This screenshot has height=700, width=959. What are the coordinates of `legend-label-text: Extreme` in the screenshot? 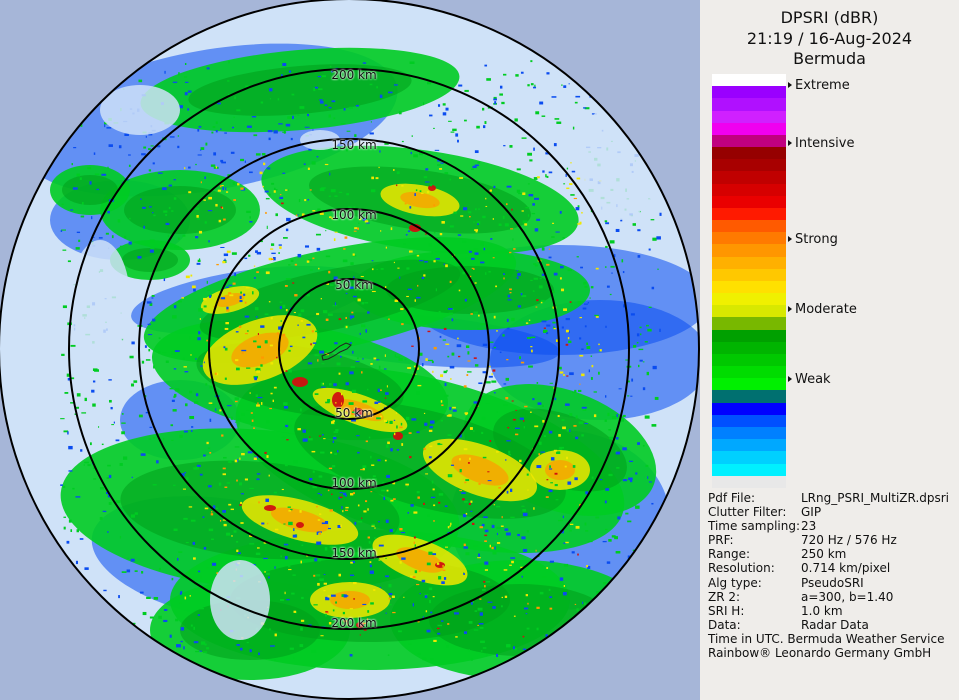 It's located at (822, 86).